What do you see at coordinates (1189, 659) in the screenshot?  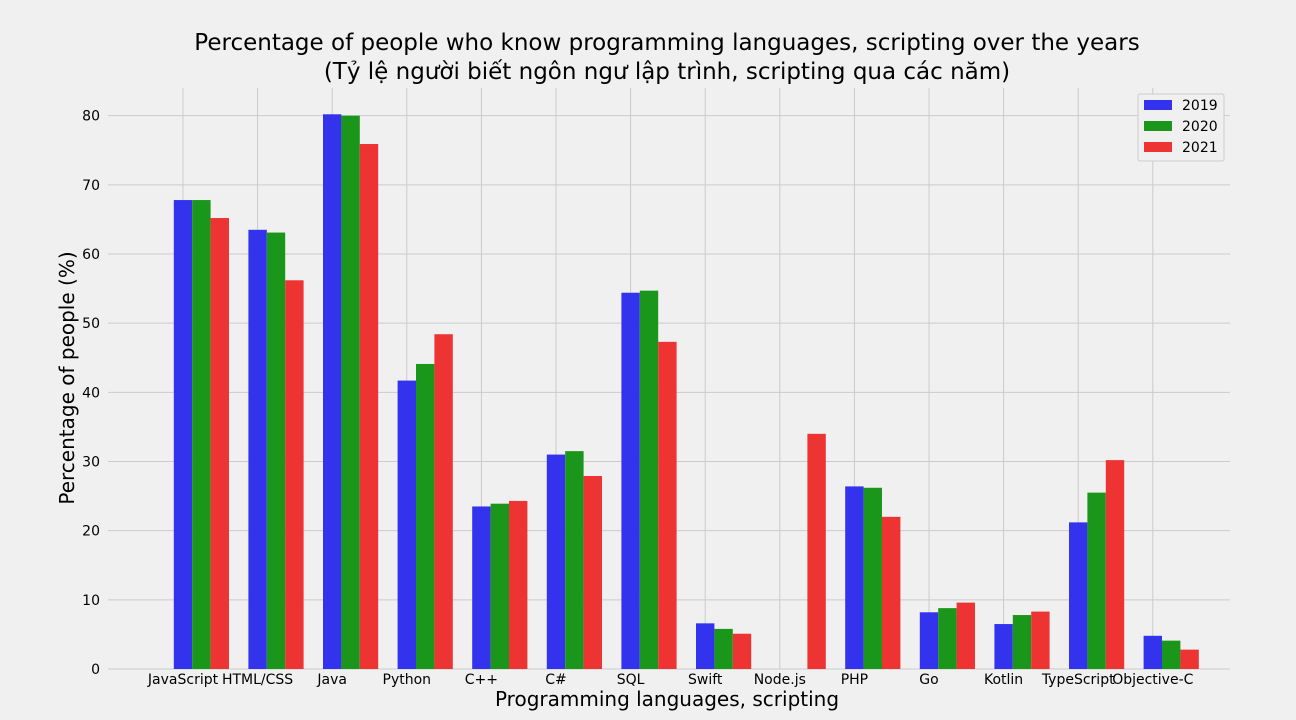 I see `bar-2021-objective-c` at bounding box center [1189, 659].